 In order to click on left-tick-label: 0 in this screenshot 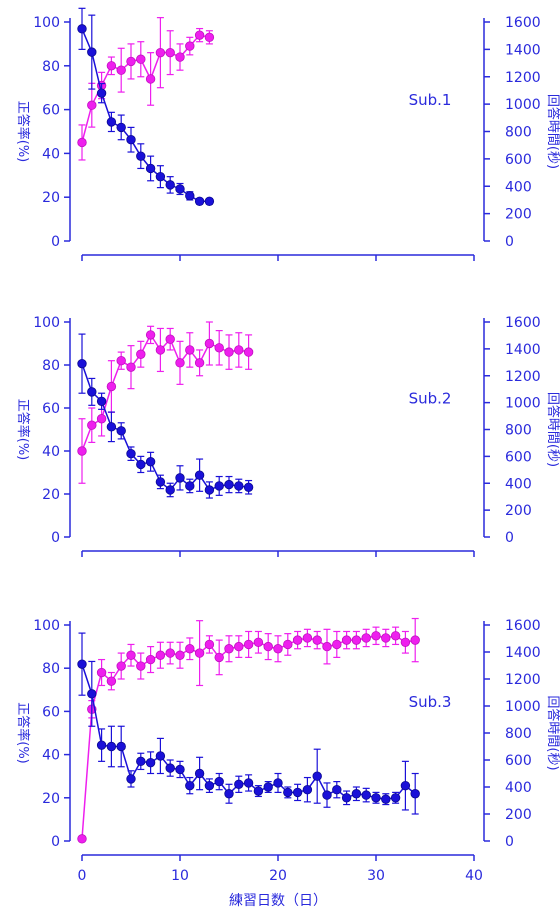, I will do `click(55, 842)`.